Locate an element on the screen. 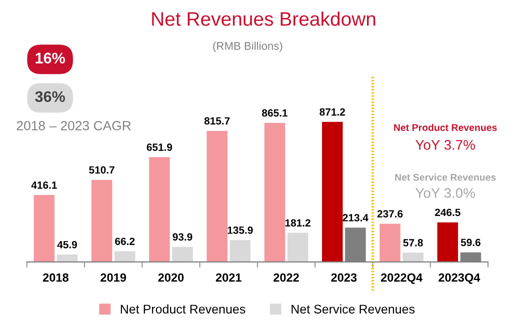  x-tick-label: 2018 is located at coordinates (55, 277).